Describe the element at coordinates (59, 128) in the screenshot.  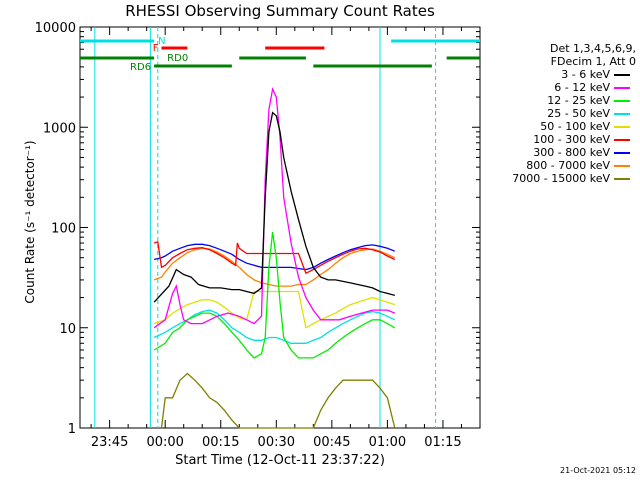
I see `y-tick-label: 1000` at that location.